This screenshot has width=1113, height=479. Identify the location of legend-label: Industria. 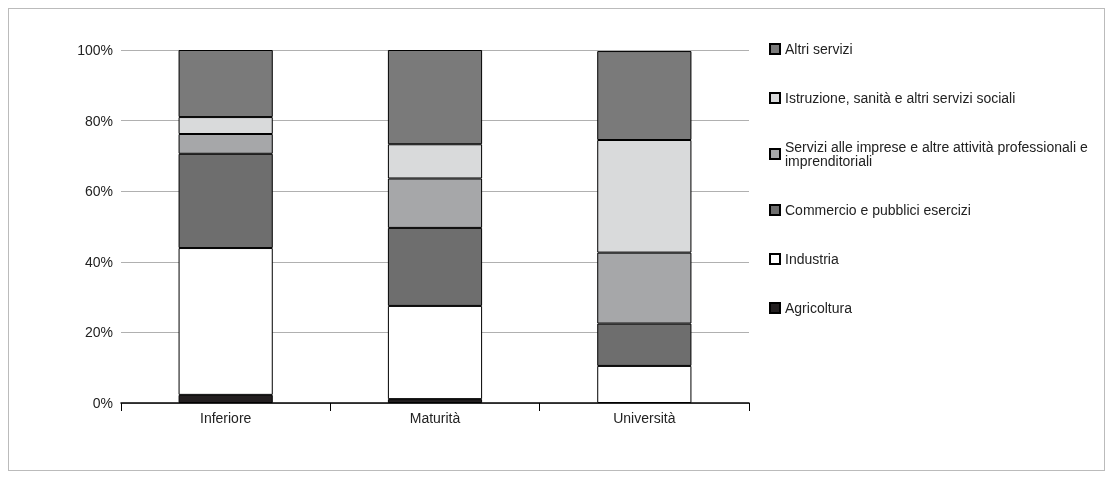
(812, 259).